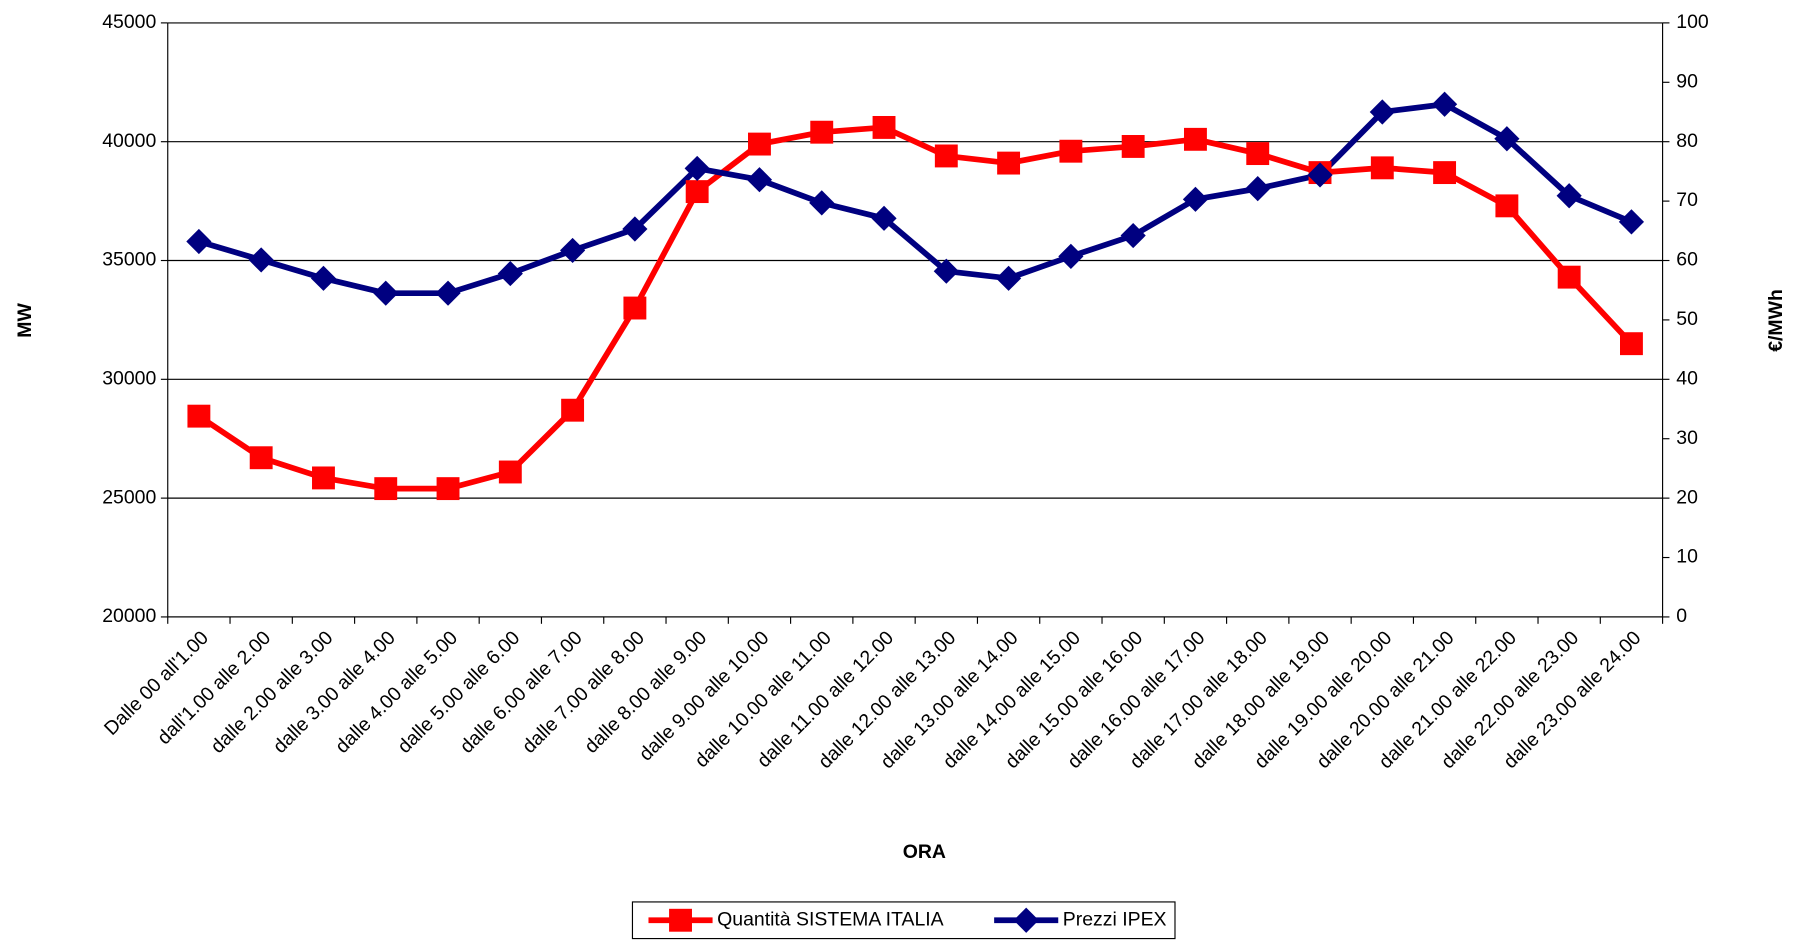  Describe the element at coordinates (830, 919) in the screenshot. I see `legend-label: Quantità SISTEMA ITALIA` at that location.